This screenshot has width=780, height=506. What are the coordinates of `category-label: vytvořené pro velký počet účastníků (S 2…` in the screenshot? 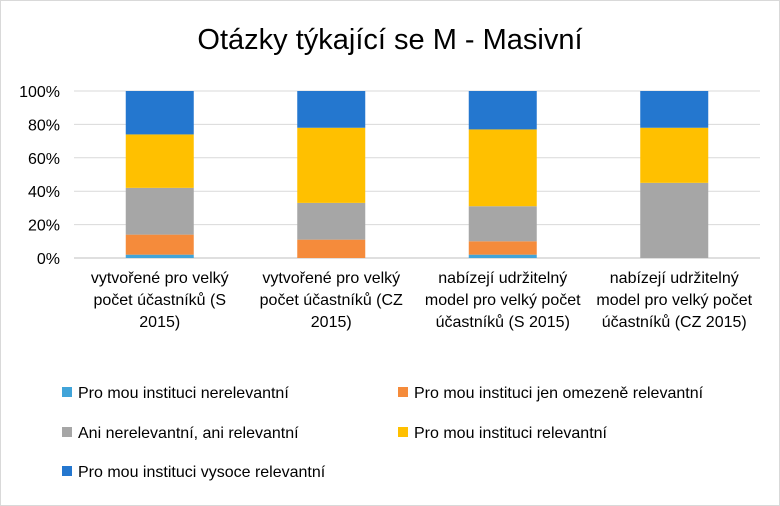 It's located at (159, 300).